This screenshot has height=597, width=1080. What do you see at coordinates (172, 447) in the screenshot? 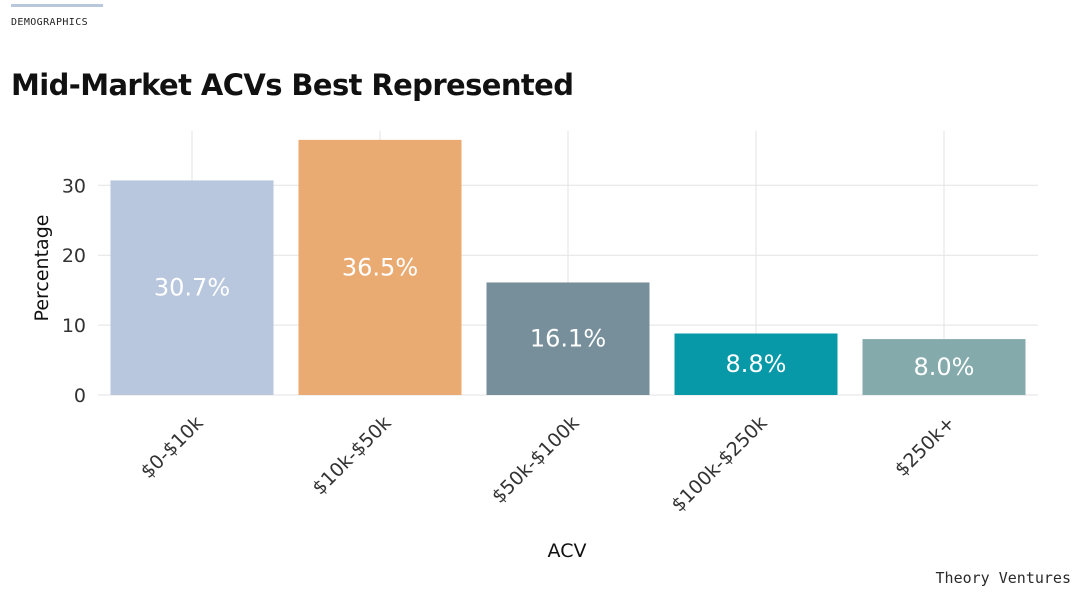
I see `x-tick-label: $0-$10k` at bounding box center [172, 447].